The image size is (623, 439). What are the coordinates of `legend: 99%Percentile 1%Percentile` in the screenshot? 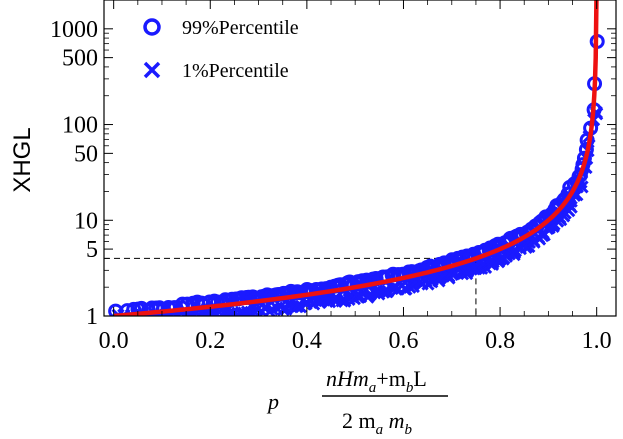 It's located at (221, 49).